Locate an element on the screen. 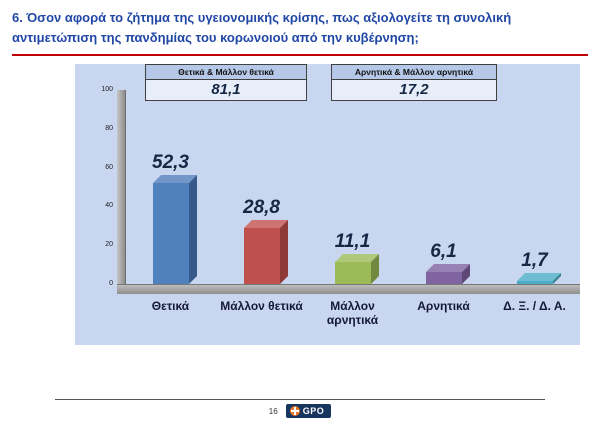  y-axis-tick-label: 20 is located at coordinates (109, 245).